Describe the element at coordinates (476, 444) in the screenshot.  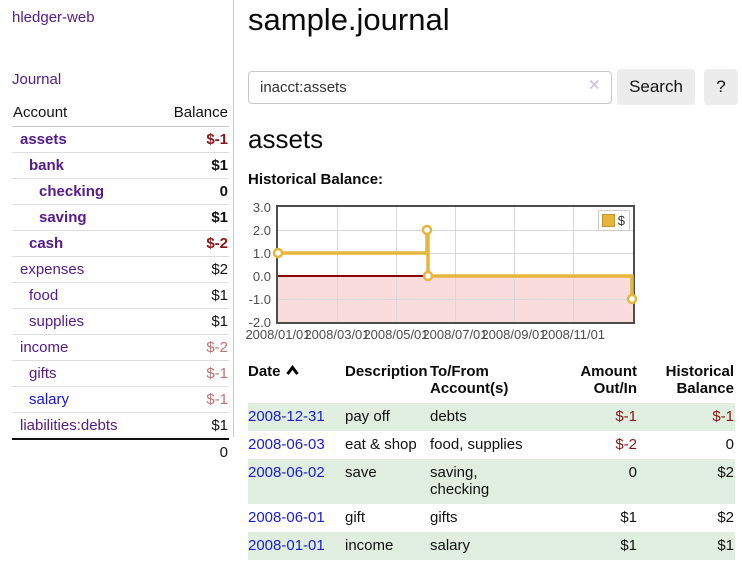
I see `transaction-accounts: food, supplies` at that location.